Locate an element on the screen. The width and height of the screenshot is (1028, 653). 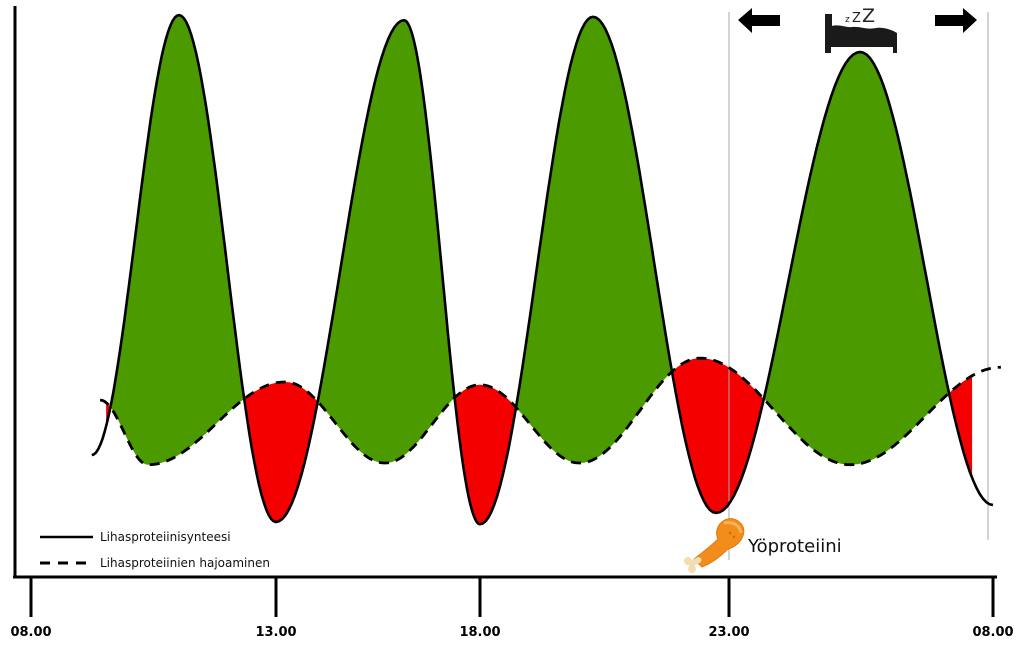
annotation-night-protein: Yöproteiini is located at coordinates (794, 546).